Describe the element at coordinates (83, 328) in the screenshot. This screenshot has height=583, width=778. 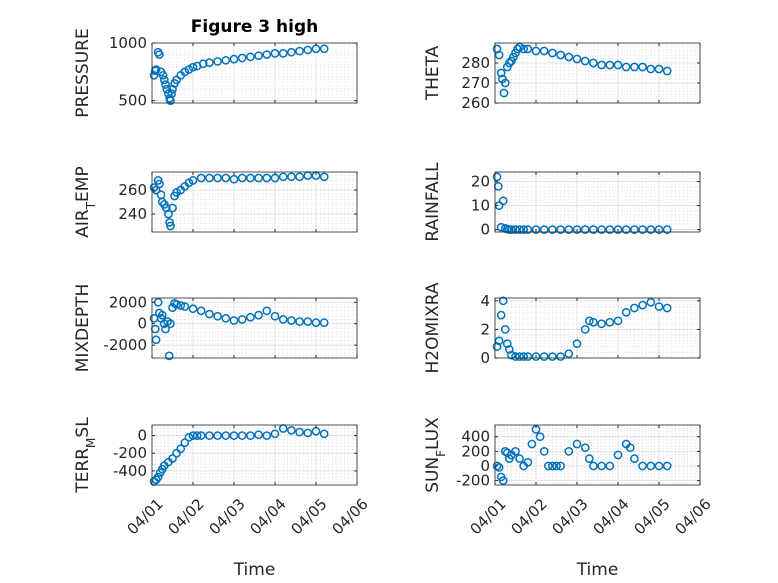
I see `panel-4-ylabel: MIXDEPTH` at that location.